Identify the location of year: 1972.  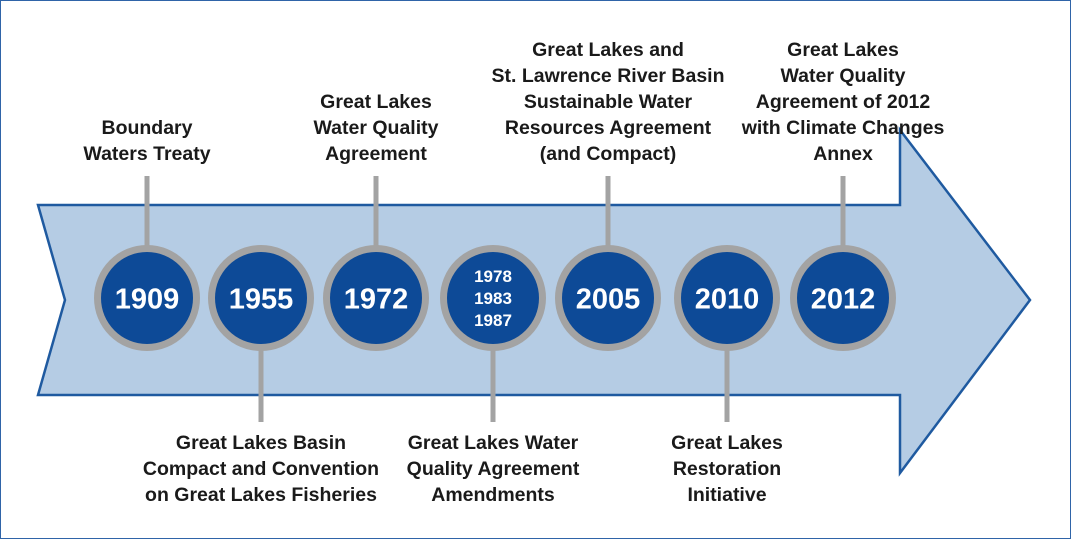
(376, 299).